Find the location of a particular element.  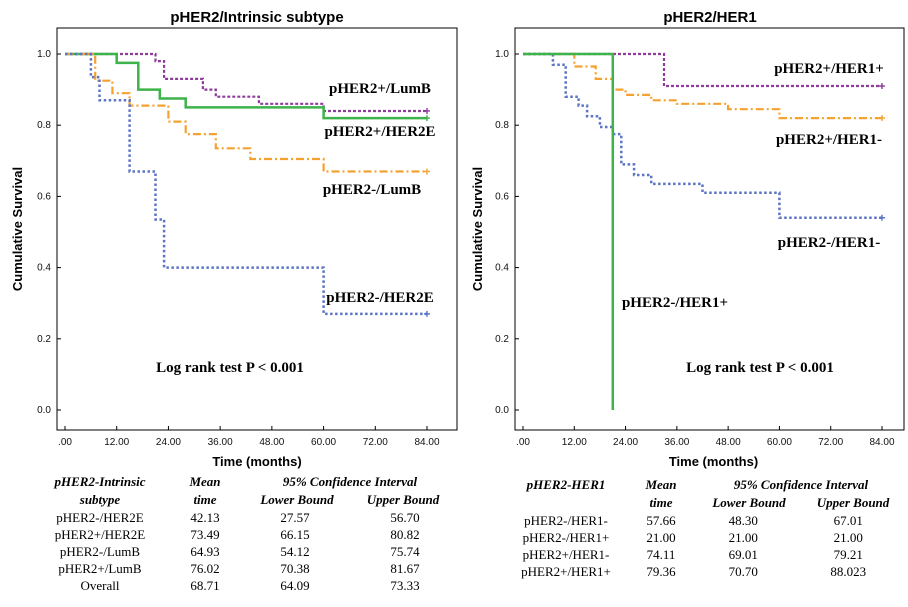

right-table-cell: 74.11 is located at coordinates (661, 554).